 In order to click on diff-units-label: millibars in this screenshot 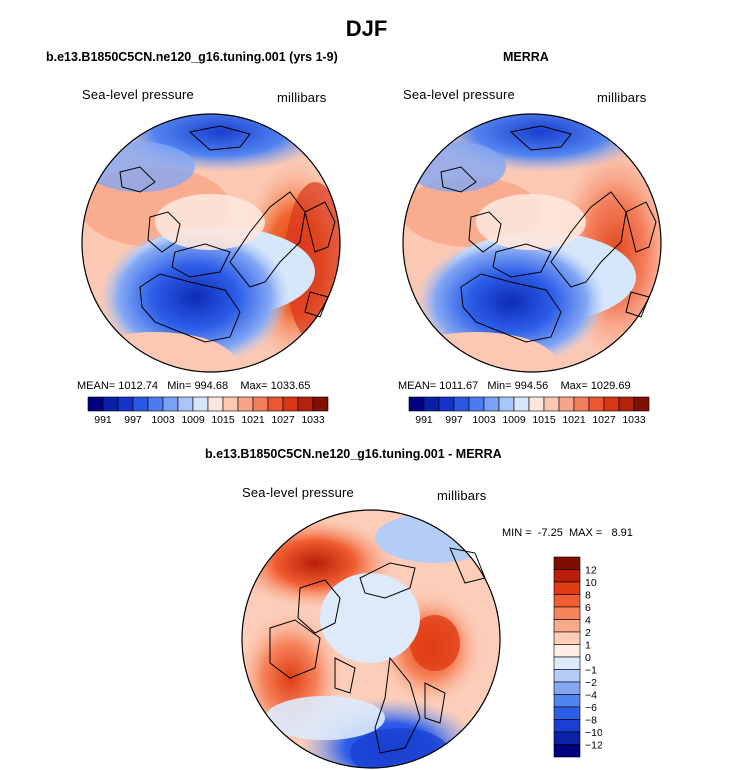, I will do `click(462, 495)`.